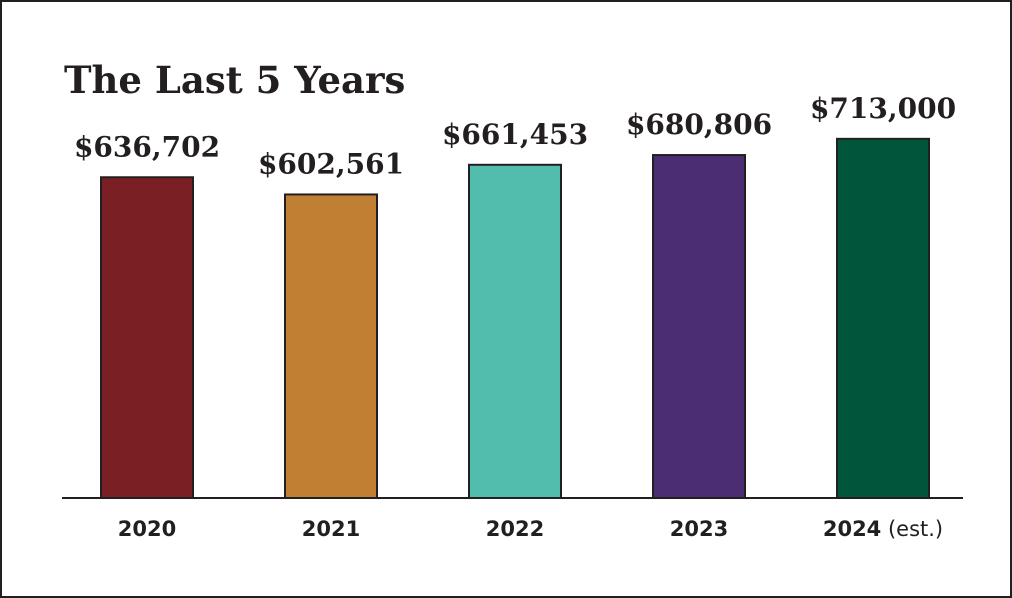  I want to click on value-labels-group: $636,702 $602,561 $661,453 $680,806 $713,000, so click(515, 136).